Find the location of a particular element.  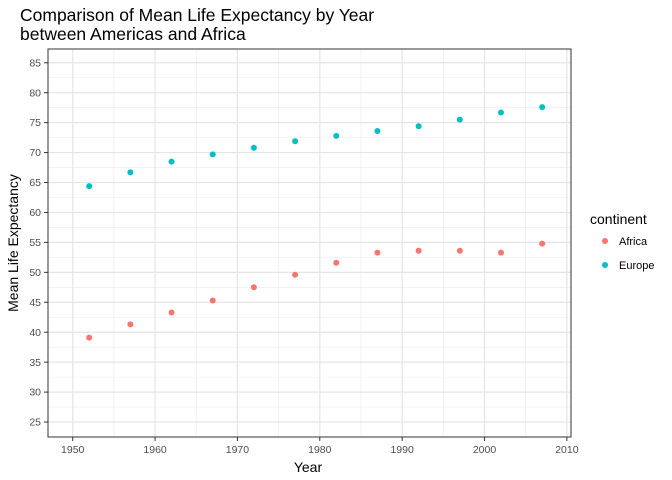

y-tick-label: 80 is located at coordinates (35, 93).